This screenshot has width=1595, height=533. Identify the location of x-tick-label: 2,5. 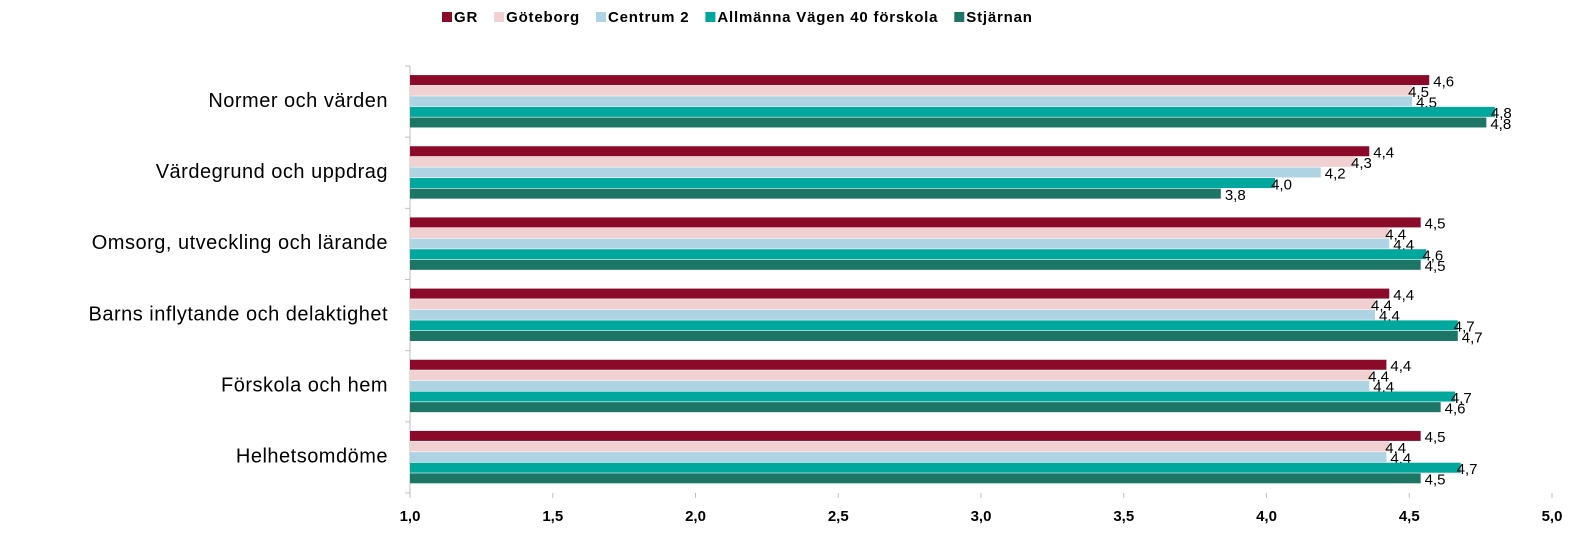
(838, 516).